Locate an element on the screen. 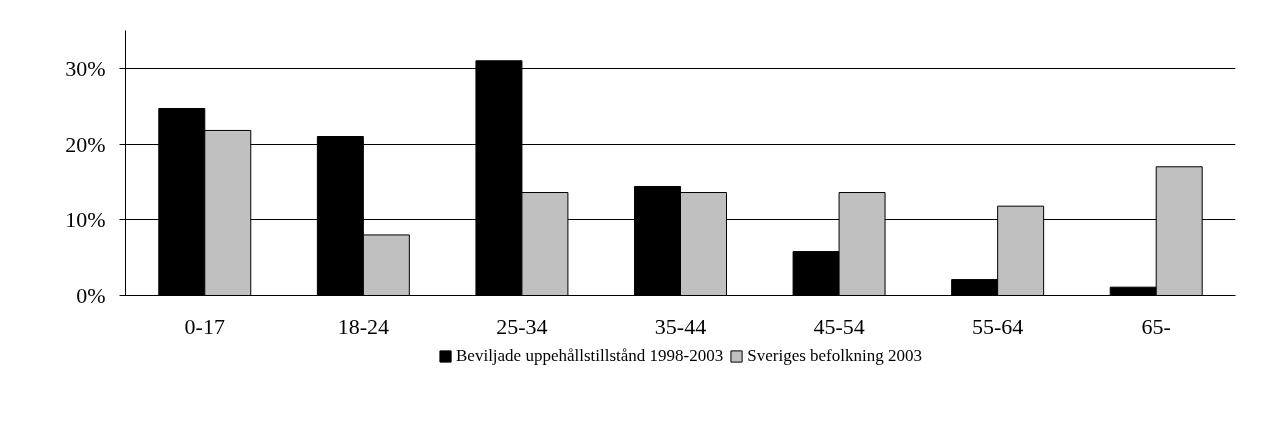 This screenshot has width=1277, height=421. x-tick-label: 25-34 is located at coordinates (522, 326).